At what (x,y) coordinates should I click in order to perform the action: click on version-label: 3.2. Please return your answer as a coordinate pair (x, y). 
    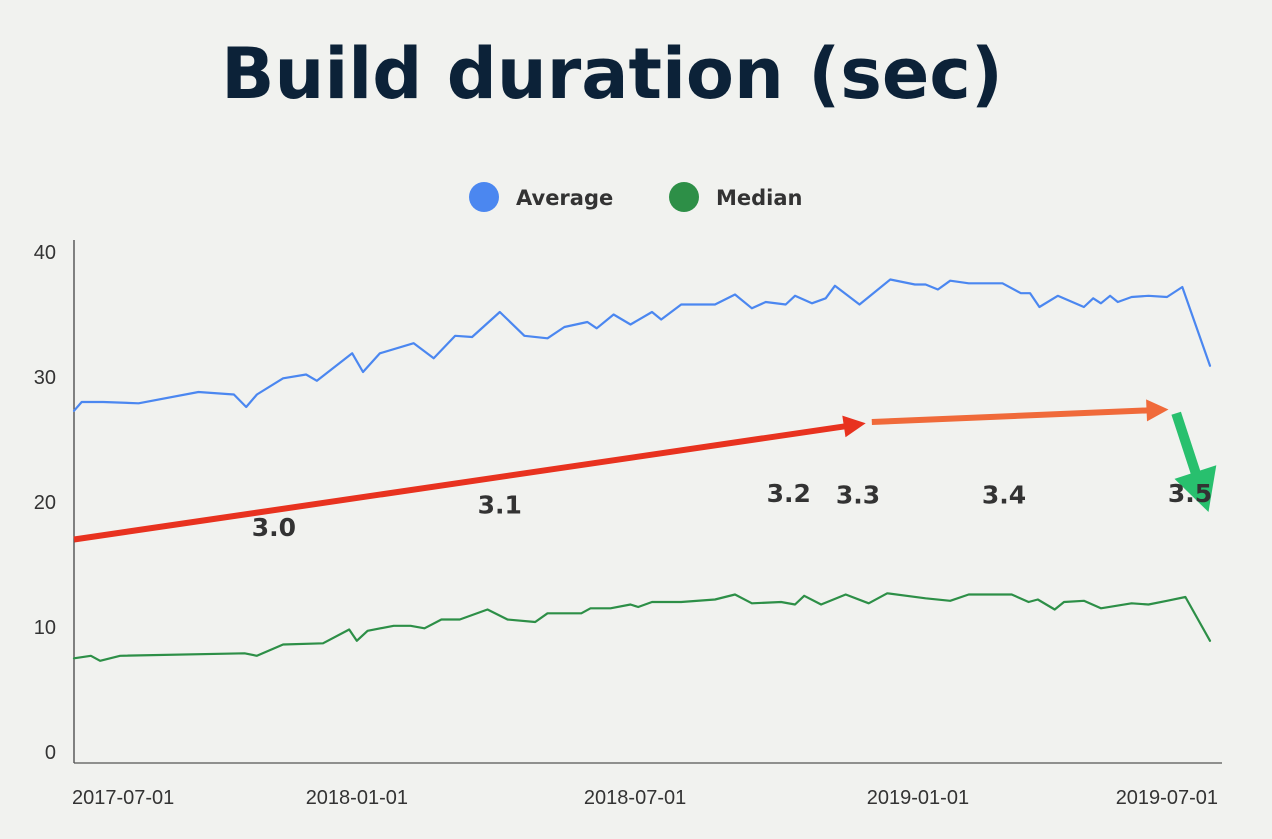
    Looking at the image, I should click on (789, 493).